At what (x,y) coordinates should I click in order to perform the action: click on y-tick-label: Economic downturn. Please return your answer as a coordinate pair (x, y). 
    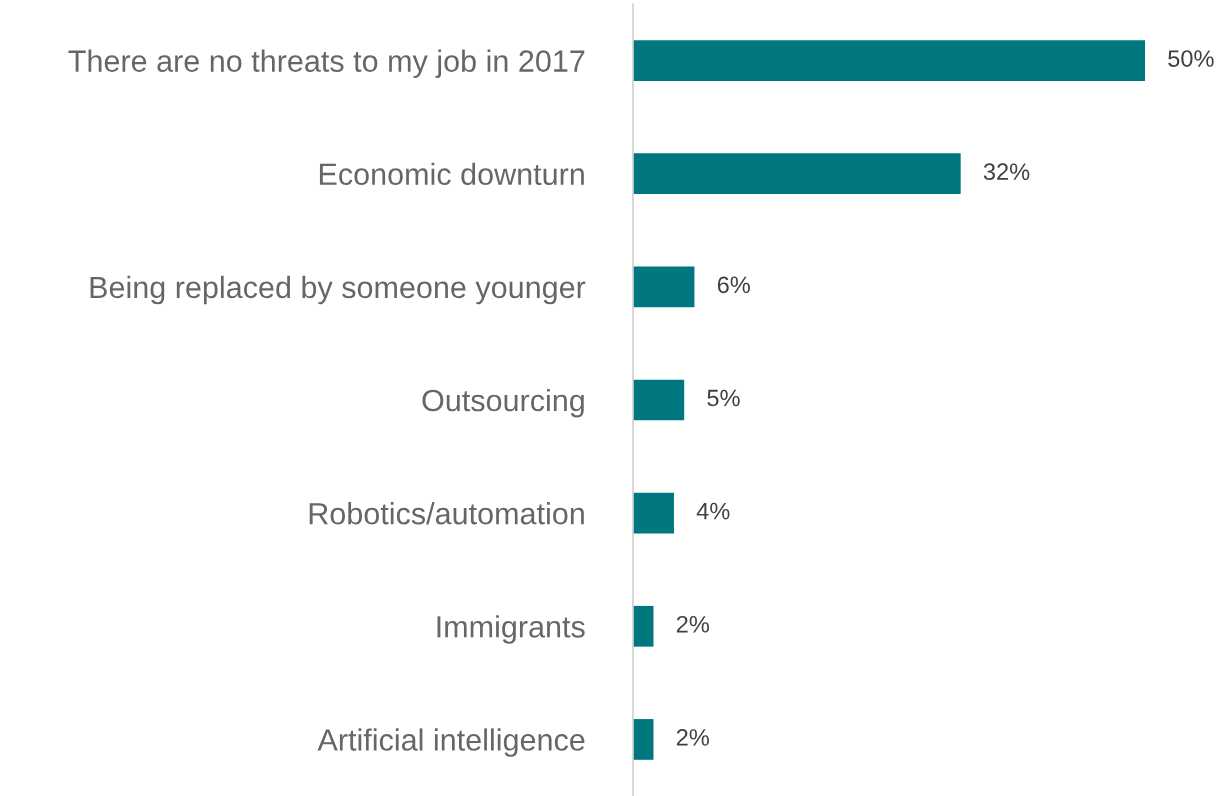
    Looking at the image, I should click on (451, 174).